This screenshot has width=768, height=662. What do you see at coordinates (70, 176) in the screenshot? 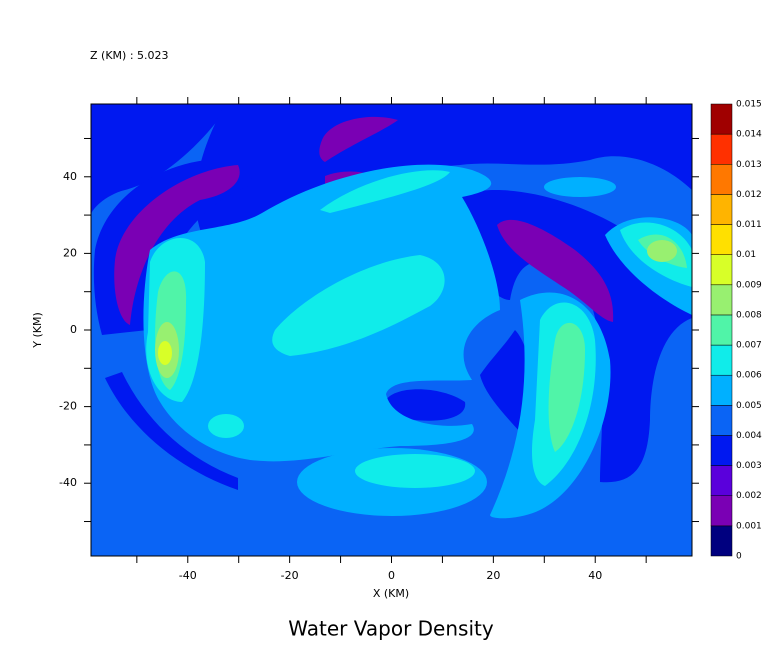
I see `y-tick-label: 40` at bounding box center [70, 176].